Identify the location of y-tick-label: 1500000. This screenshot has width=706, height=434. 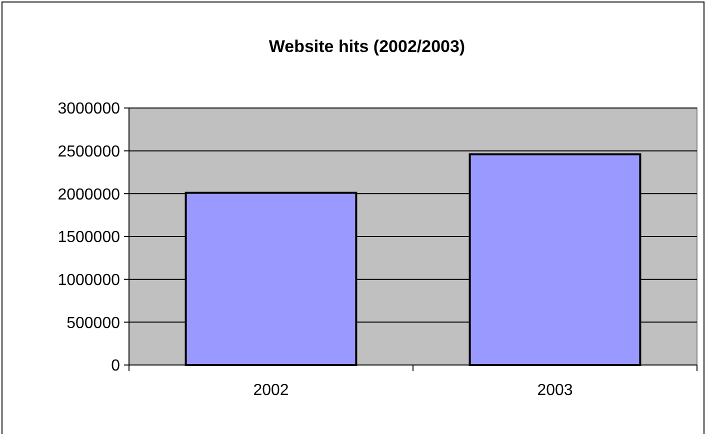
(89, 237).